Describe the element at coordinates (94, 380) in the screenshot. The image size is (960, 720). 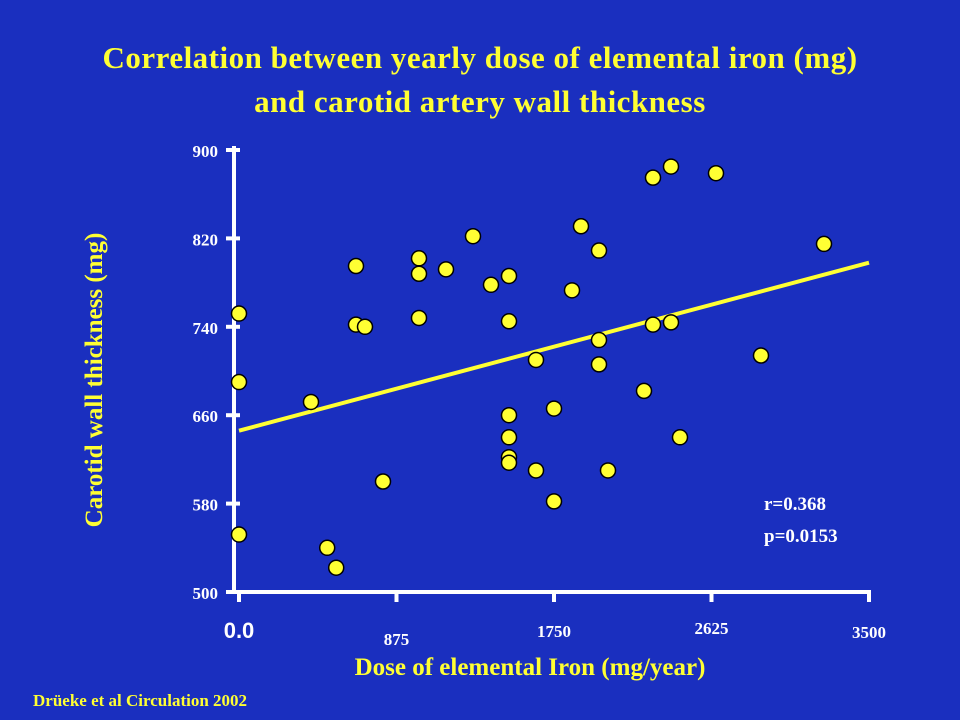
I see `y-axis-label: Carotid wall thickness (mg)` at that location.